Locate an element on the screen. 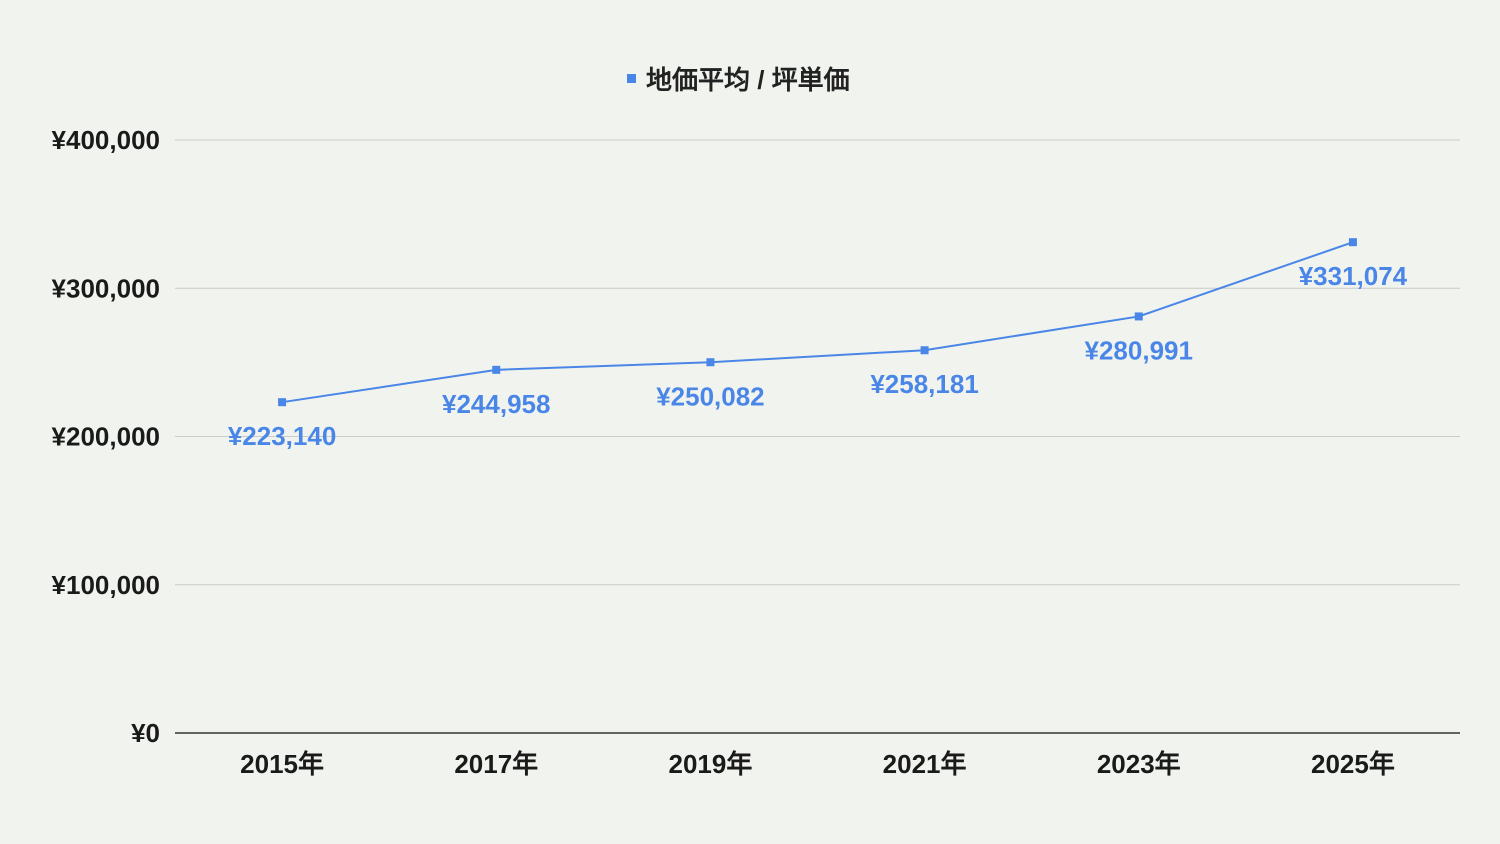 This screenshot has width=1500, height=844. x-tick-label: 2015年 is located at coordinates (282, 764).